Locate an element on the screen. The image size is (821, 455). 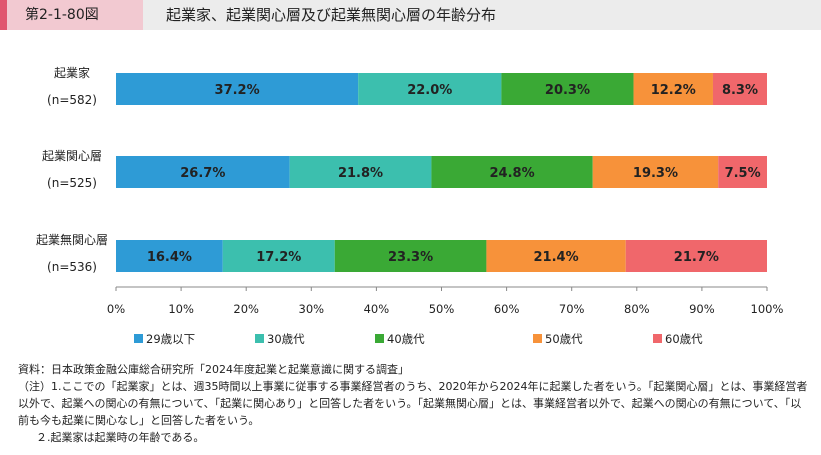
data-label: 22.0% is located at coordinates (429, 90).